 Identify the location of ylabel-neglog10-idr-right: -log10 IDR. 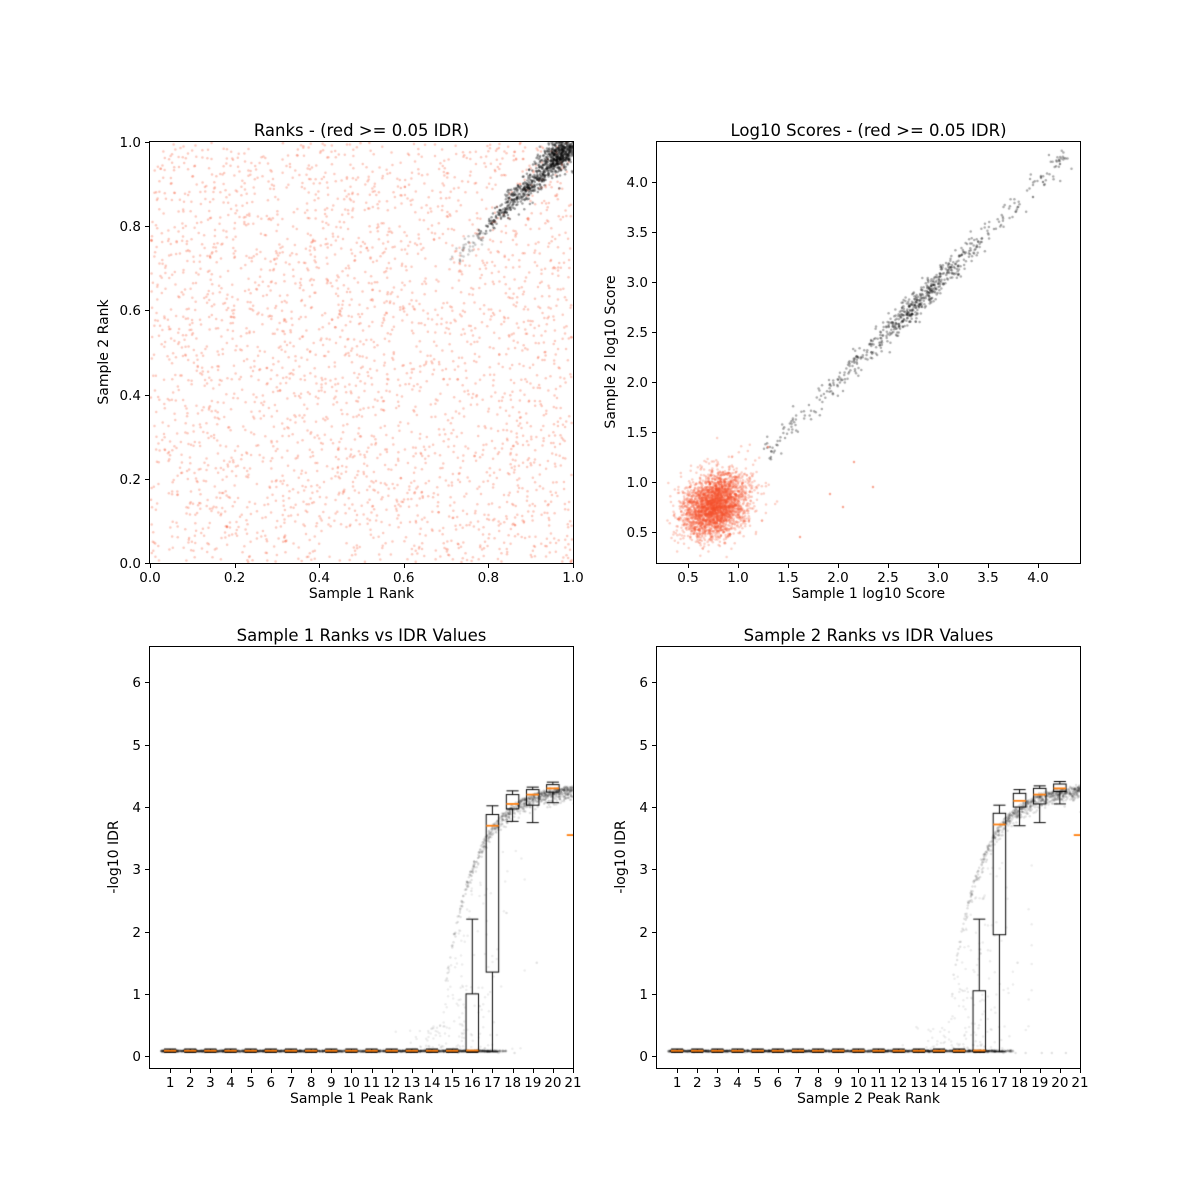
(621, 857).